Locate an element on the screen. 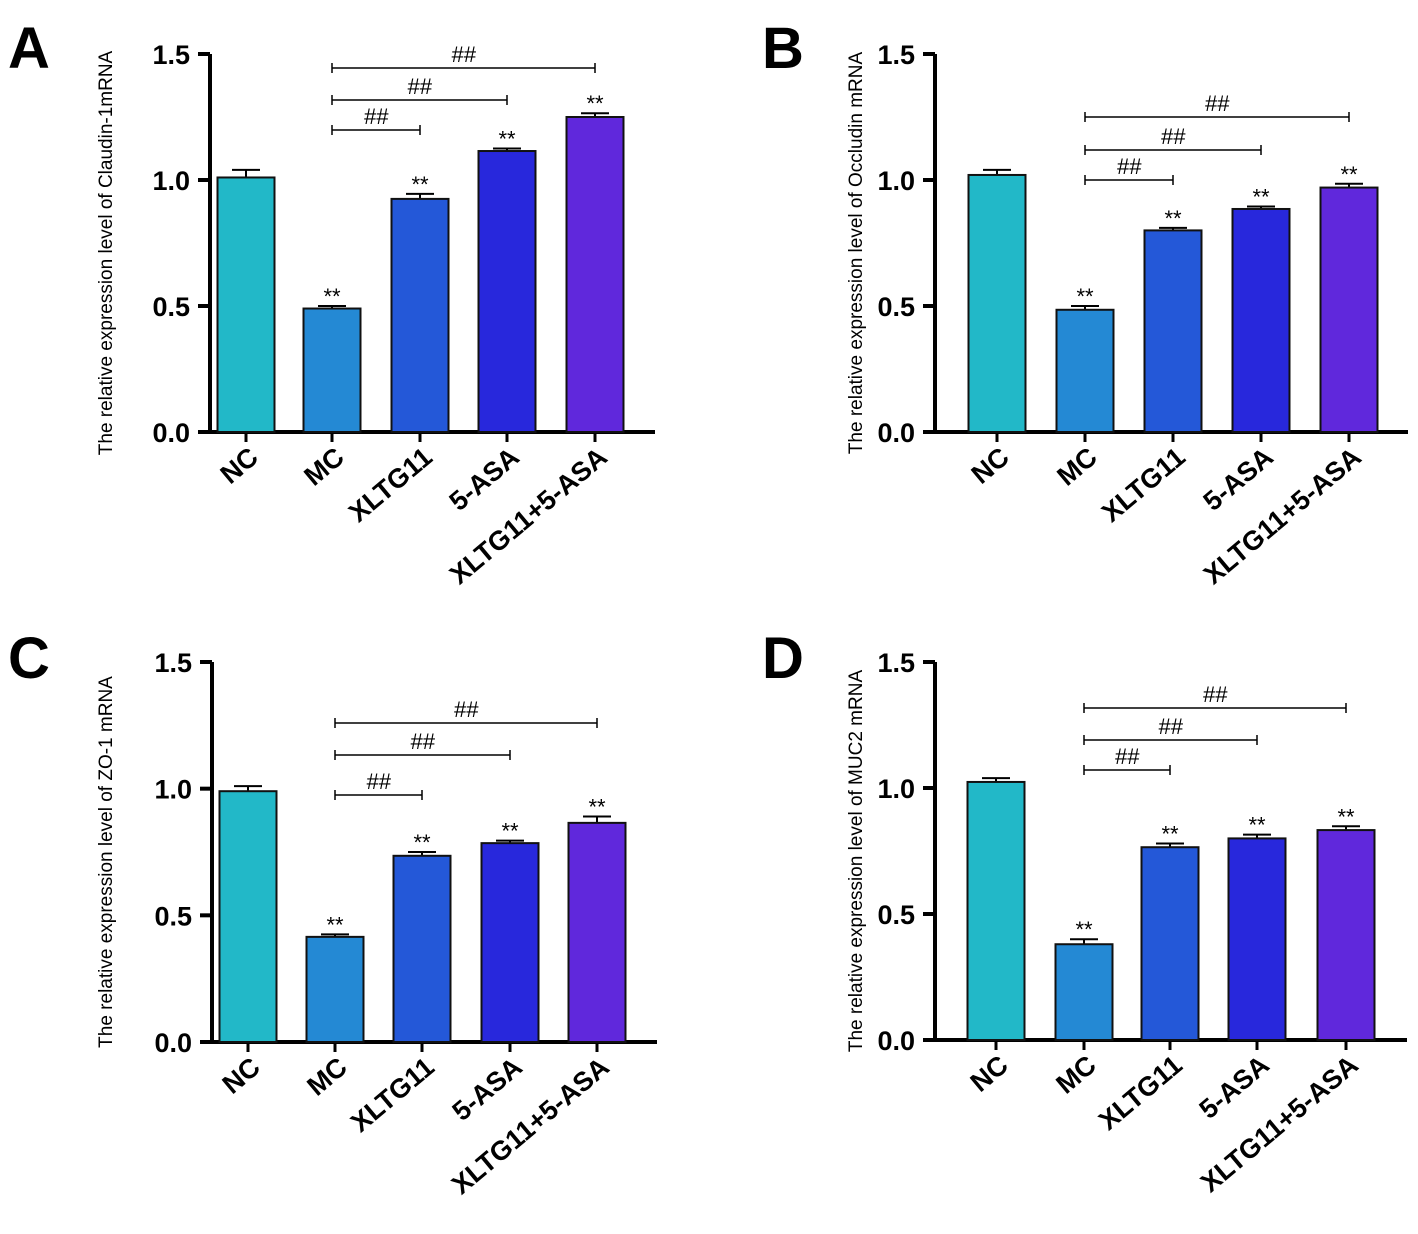 The height and width of the screenshot is (1234, 1418). panel-letter: C is located at coordinates (29, 658).